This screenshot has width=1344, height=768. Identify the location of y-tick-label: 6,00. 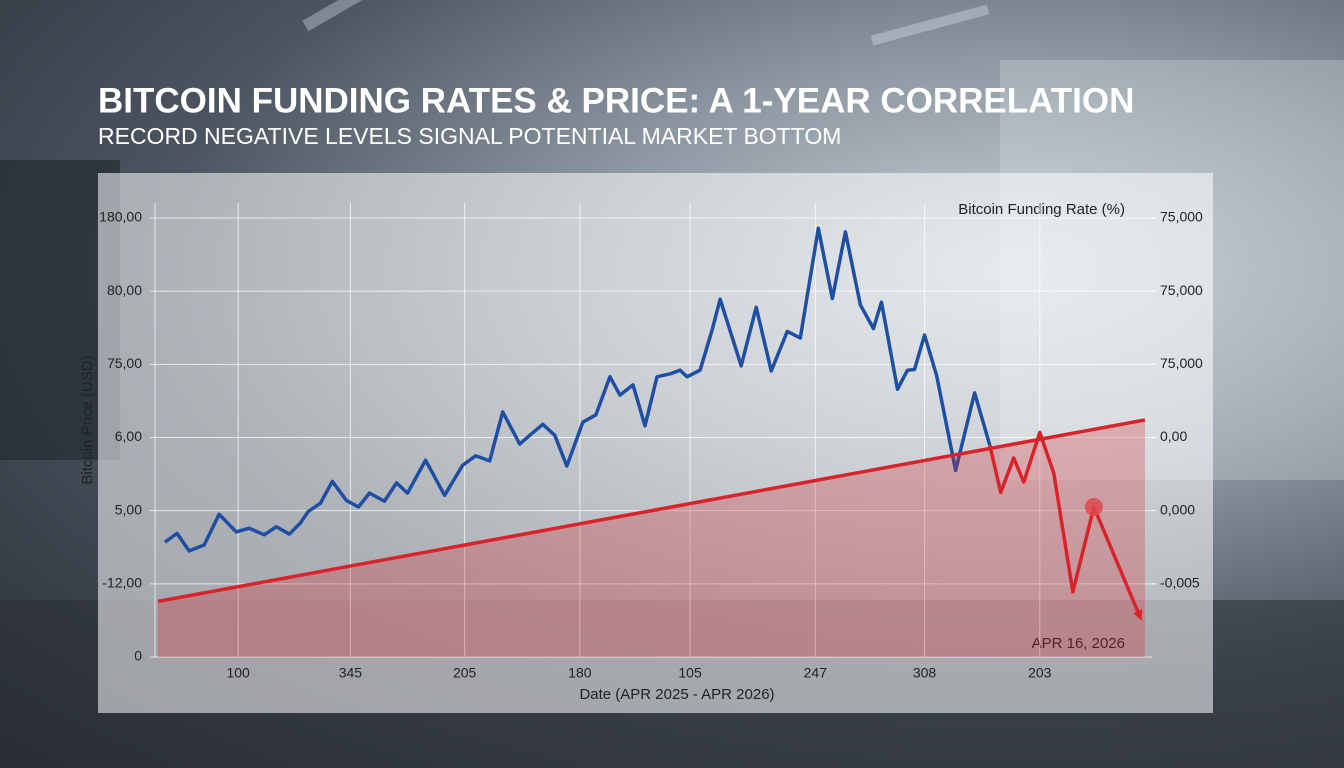
(128, 436).